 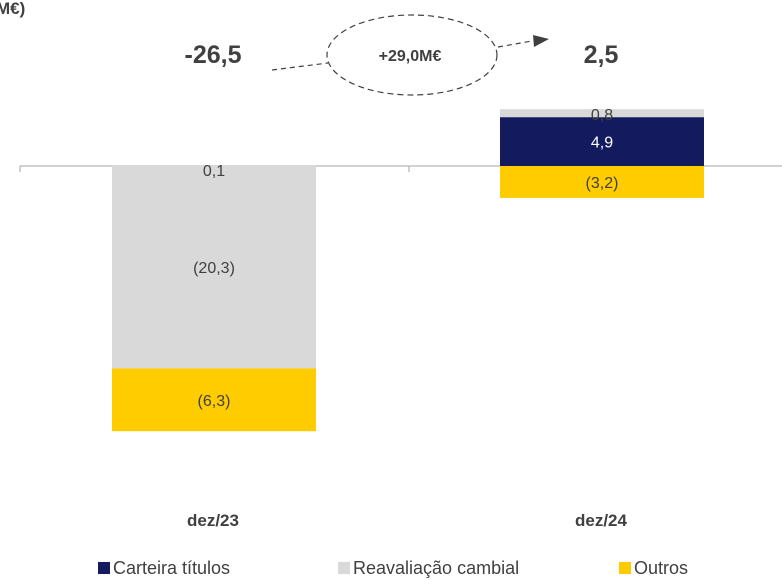 I want to click on change-label: +29,0M€, so click(x=410, y=56).